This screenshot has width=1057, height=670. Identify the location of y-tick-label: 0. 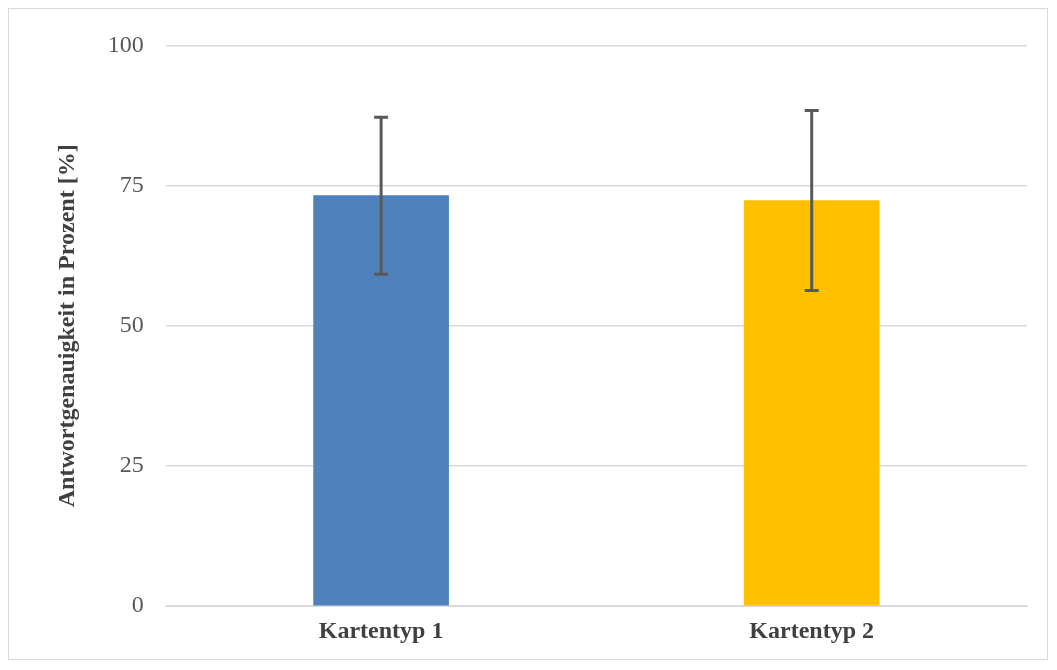
(137, 604).